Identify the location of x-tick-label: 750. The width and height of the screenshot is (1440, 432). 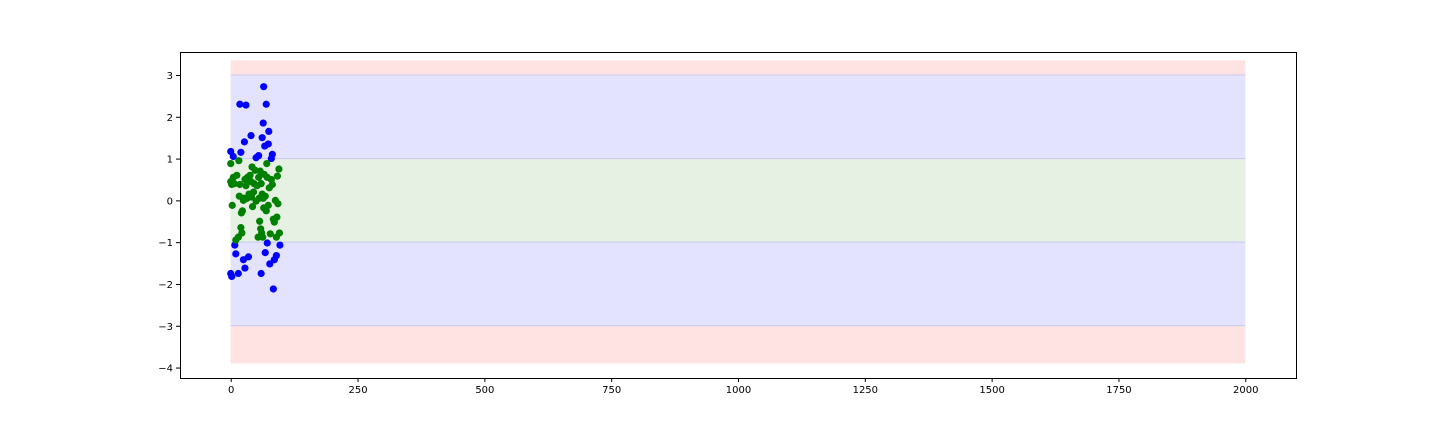
(611, 390).